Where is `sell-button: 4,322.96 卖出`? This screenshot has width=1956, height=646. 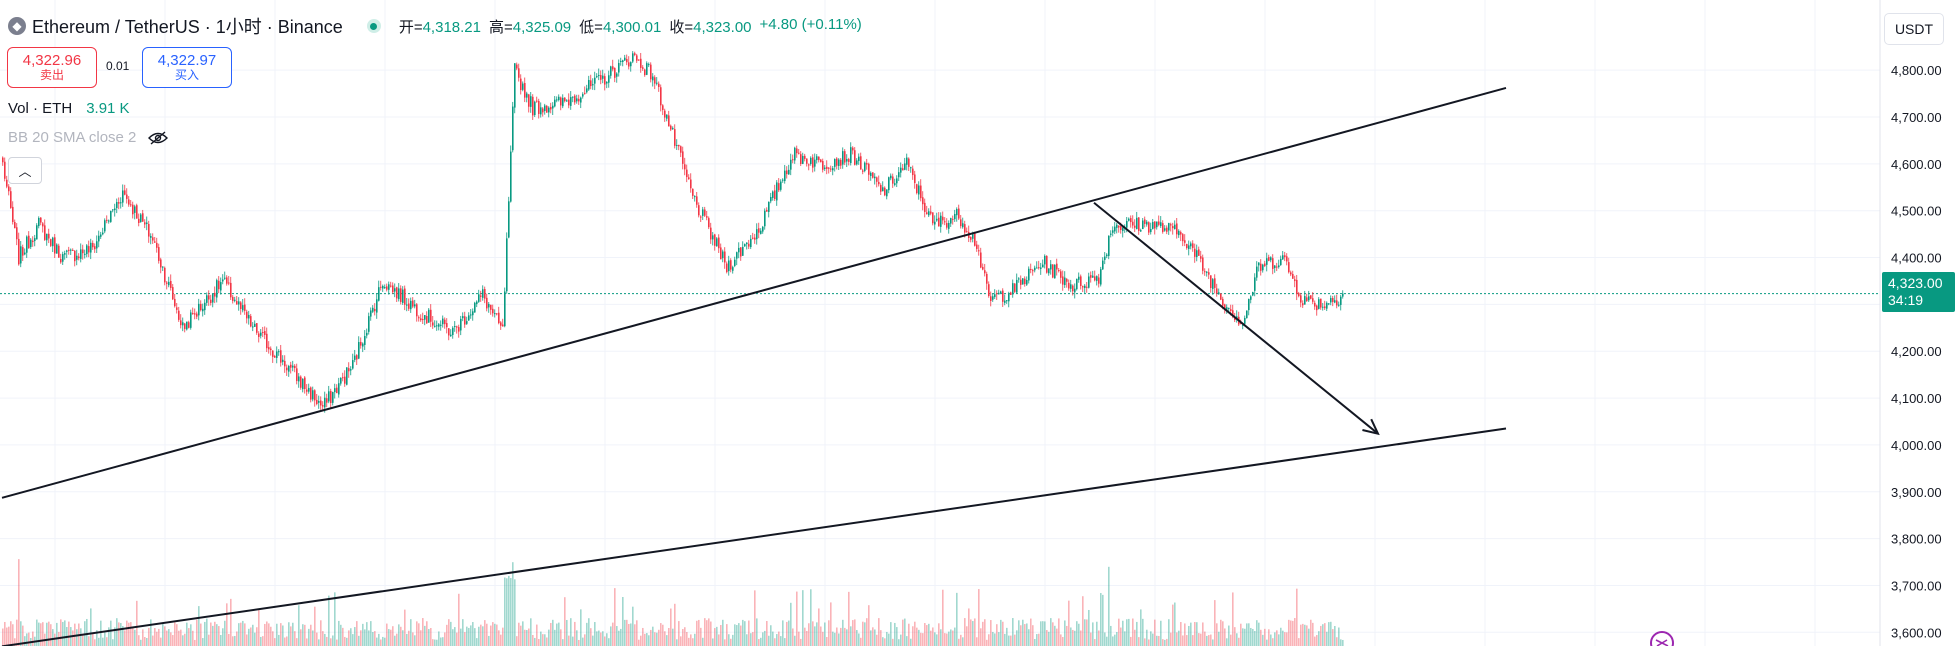 sell-button: 4,322.96 卖出 is located at coordinates (52, 67).